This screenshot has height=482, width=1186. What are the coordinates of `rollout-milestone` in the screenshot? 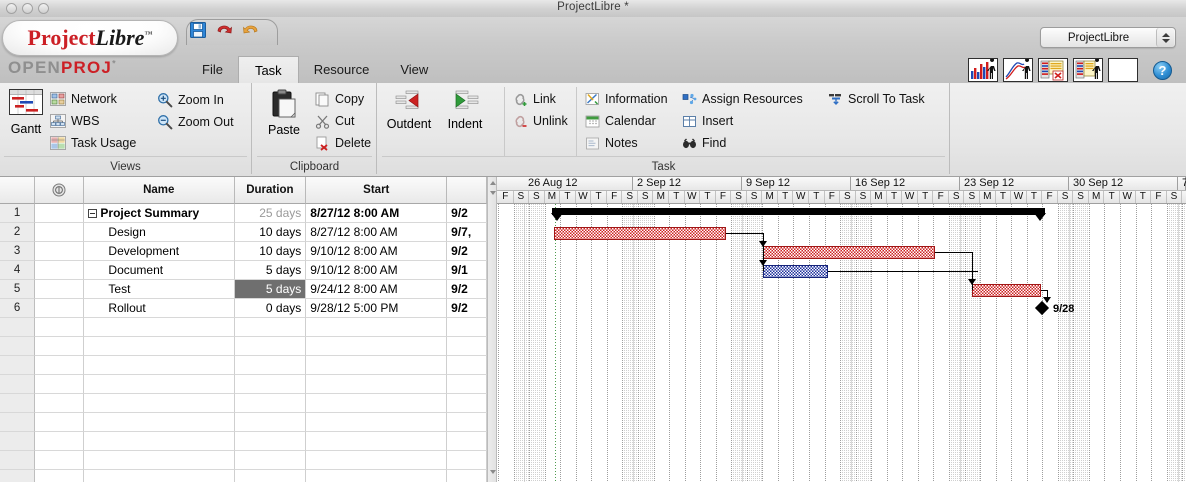 It's located at (1042, 308).